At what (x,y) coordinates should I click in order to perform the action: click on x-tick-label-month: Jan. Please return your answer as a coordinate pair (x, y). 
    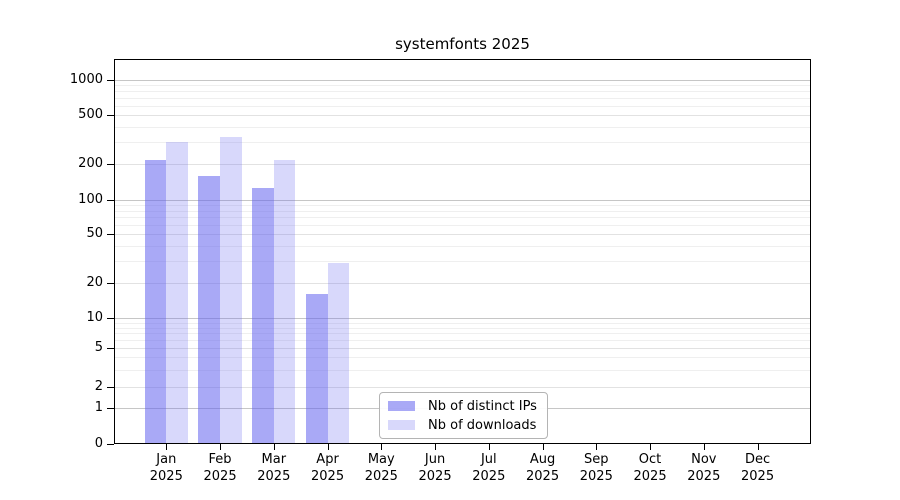
    Looking at the image, I should click on (166, 459).